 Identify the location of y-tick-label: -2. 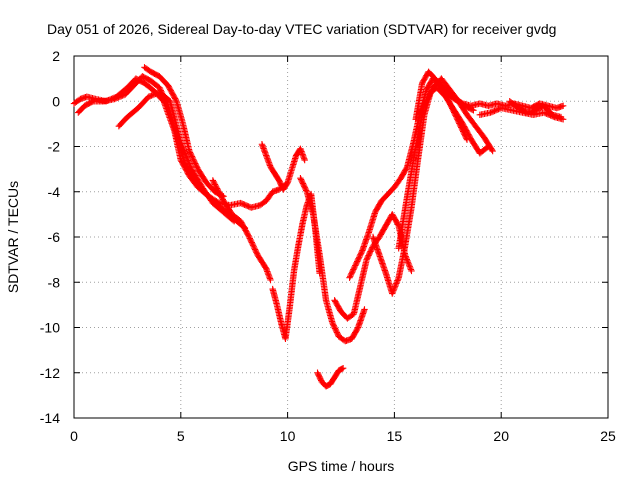
(54, 147).